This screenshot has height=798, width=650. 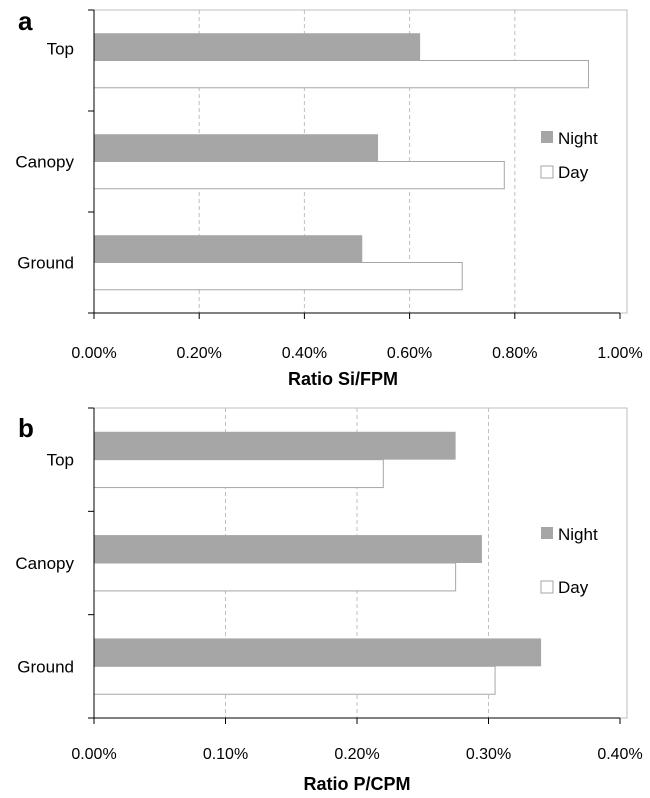 What do you see at coordinates (573, 587) in the screenshot?
I see `legend-label-day-b: Day` at bounding box center [573, 587].